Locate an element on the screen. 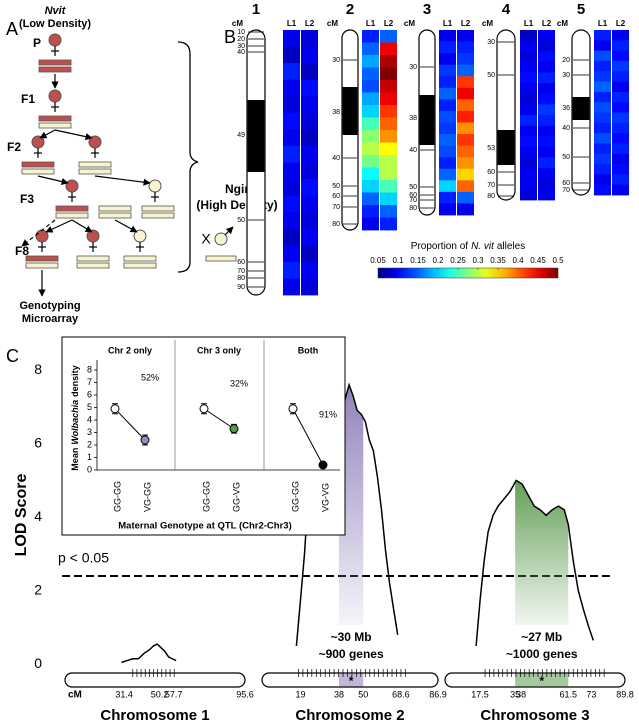  y-tick-label: 8 is located at coordinates (38, 369).